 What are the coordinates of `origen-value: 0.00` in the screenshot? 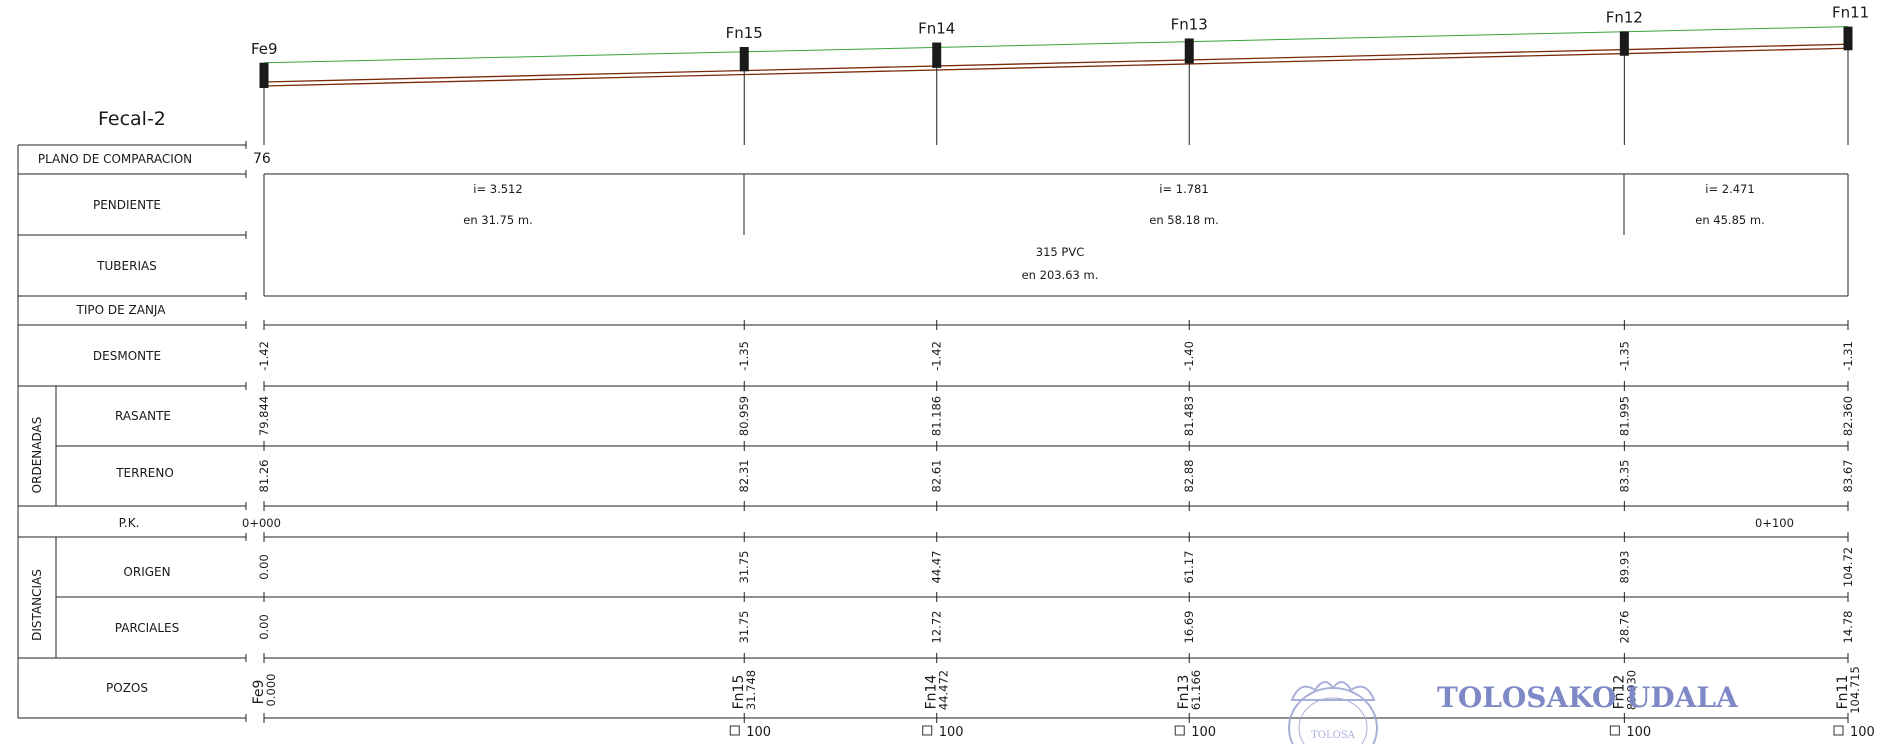 It's located at (264, 567).